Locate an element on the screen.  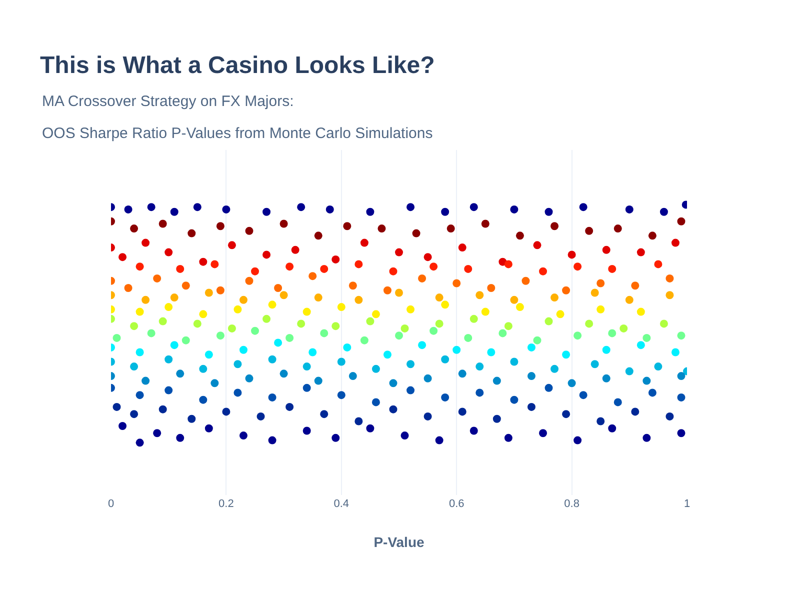
x-tick-label: 0.6 is located at coordinates (456, 504).